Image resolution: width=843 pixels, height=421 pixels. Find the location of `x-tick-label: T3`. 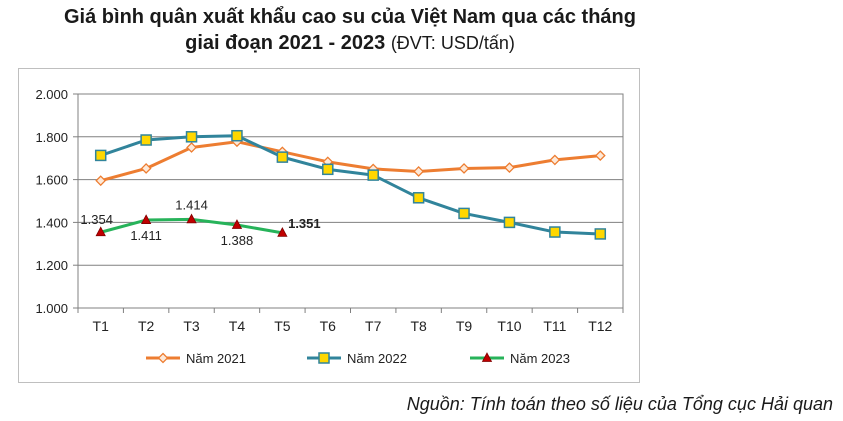

x-tick-label: T3 is located at coordinates (191, 326).